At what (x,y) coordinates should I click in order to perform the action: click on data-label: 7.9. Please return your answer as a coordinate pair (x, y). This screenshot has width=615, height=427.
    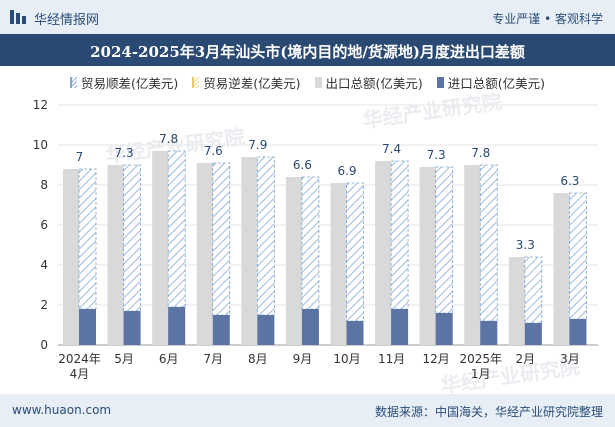
    Looking at the image, I should click on (257, 145).